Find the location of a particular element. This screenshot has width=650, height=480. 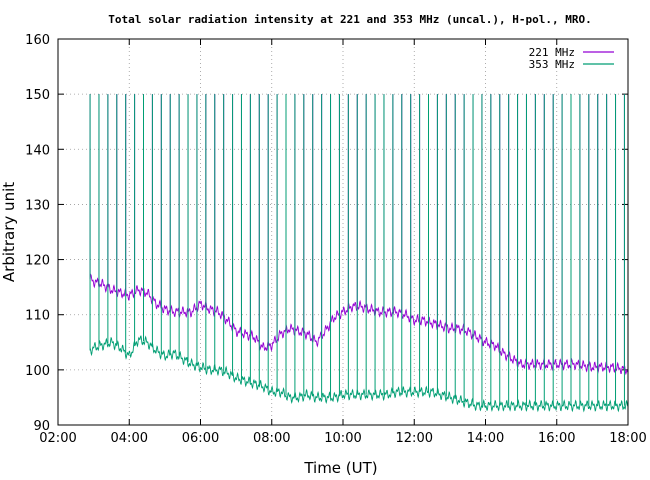

legend-label-221: 221 MHz is located at coordinates (552, 52).